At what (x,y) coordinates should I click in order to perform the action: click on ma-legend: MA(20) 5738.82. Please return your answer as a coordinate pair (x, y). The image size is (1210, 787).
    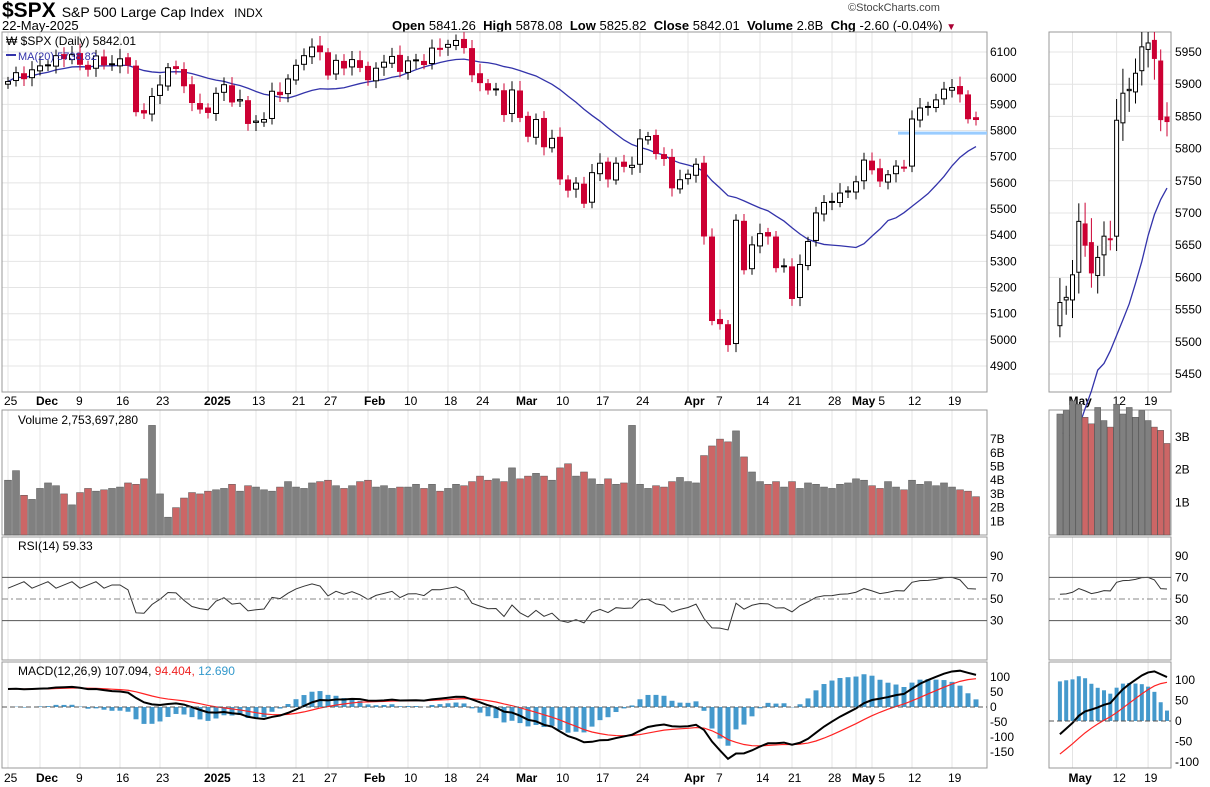
    Looking at the image, I should click on (57, 57).